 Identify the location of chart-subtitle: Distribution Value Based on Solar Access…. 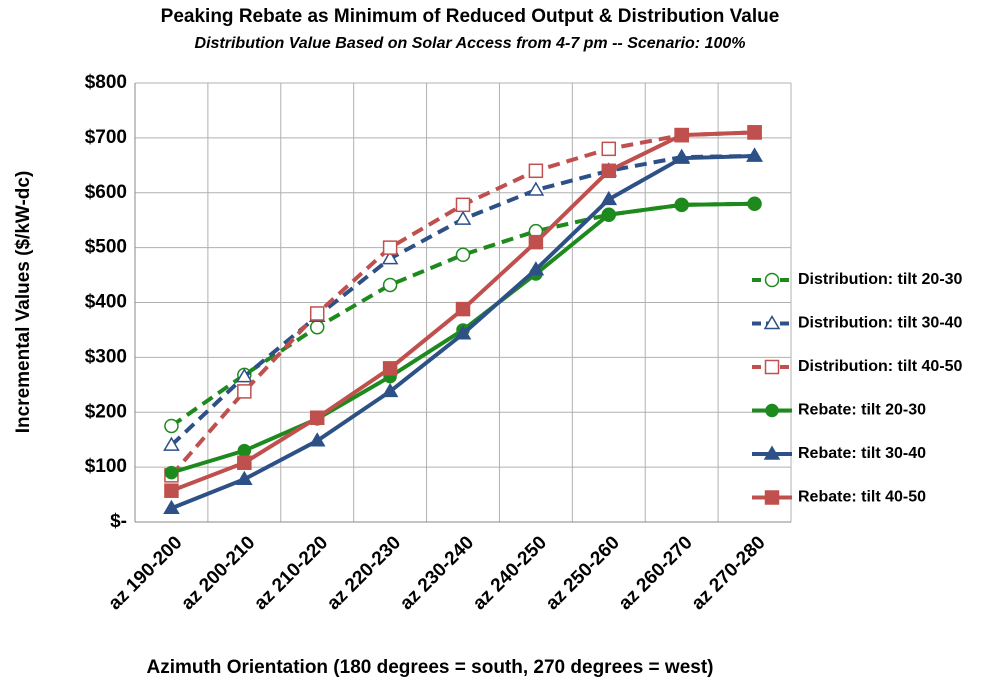
(470, 43).